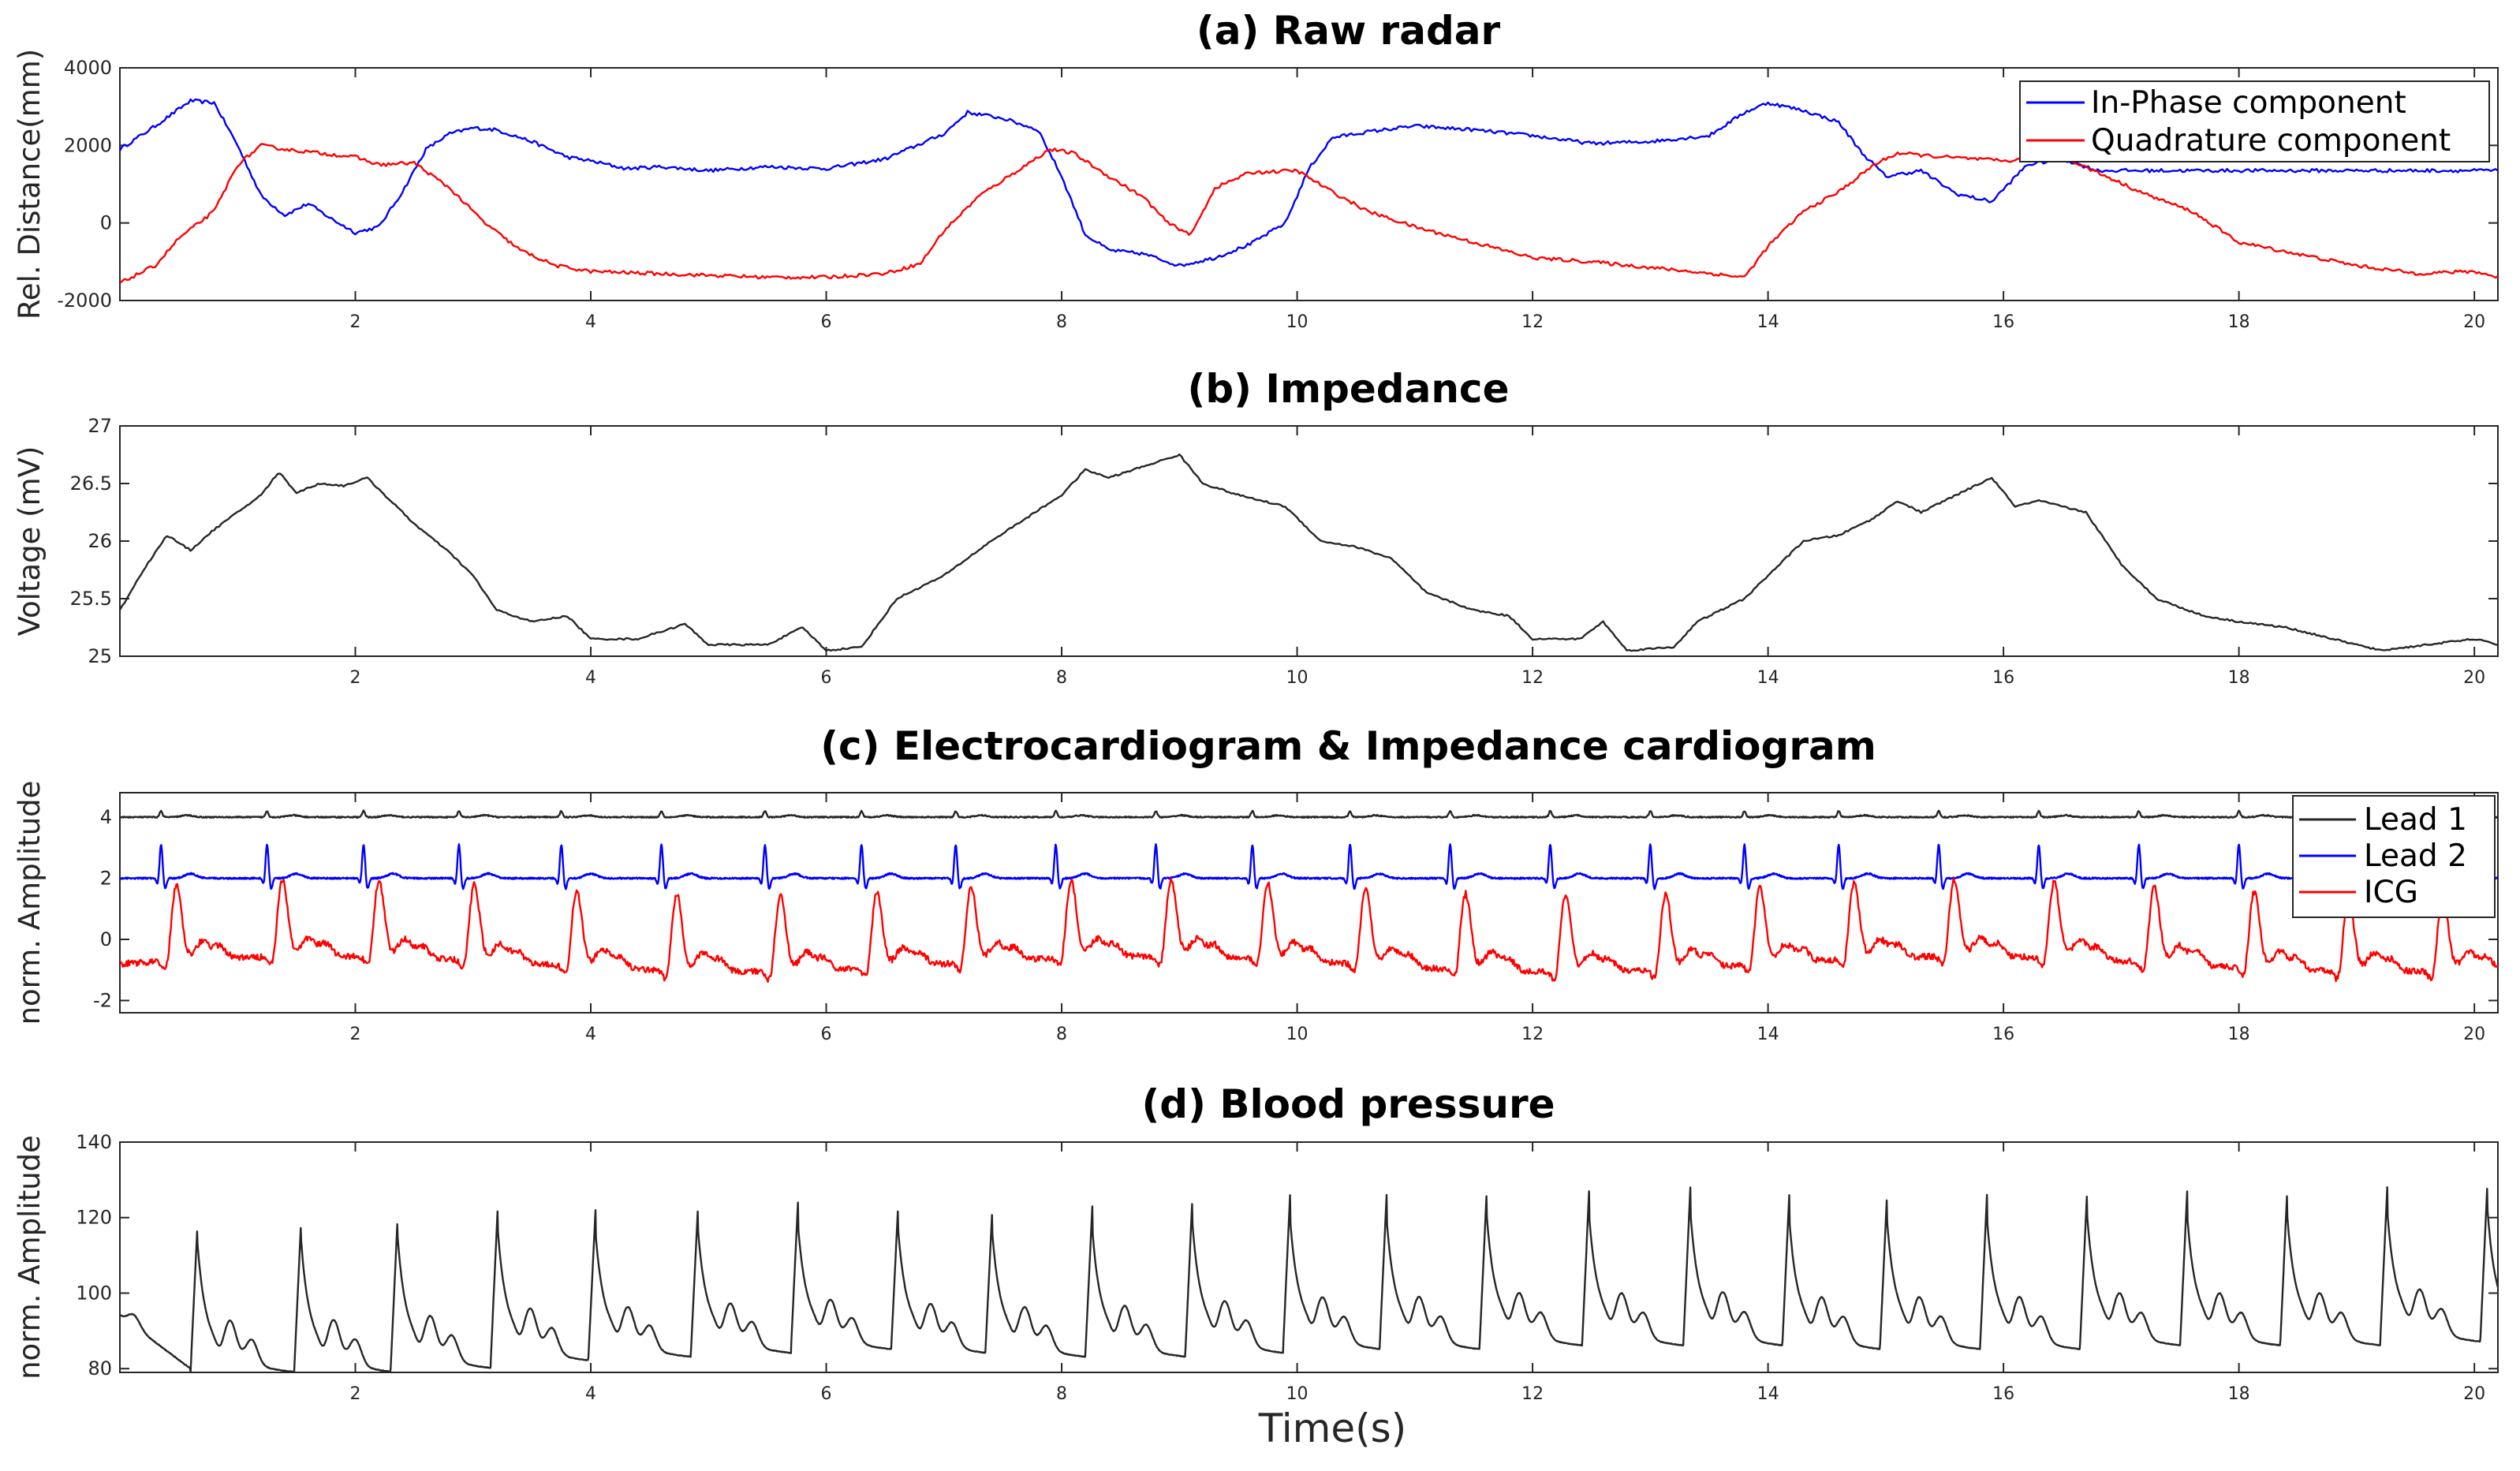 Image resolution: width=2520 pixels, height=1471 pixels. Describe the element at coordinates (1332, 1428) in the screenshot. I see `x-axis-label: Time(s)` at that location.